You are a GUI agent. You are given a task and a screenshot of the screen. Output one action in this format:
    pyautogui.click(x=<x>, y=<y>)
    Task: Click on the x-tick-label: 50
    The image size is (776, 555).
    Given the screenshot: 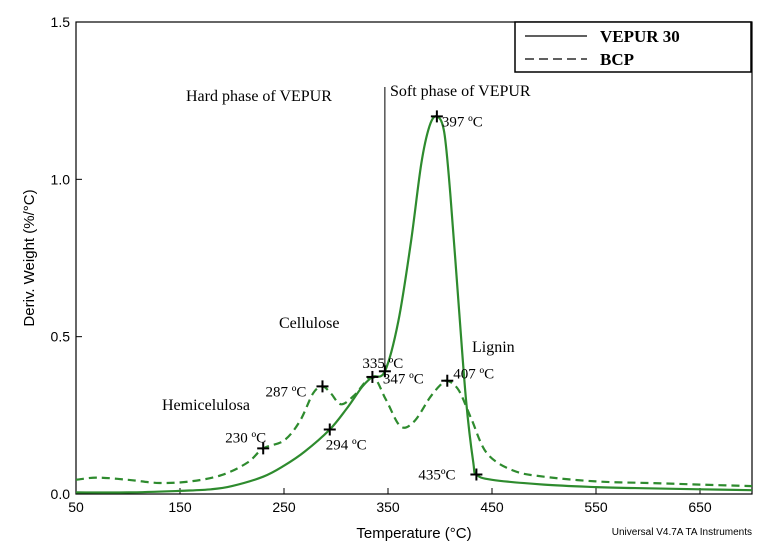 What is the action you would take?
    pyautogui.click(x=76, y=507)
    